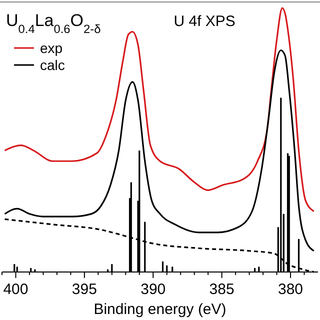 The image size is (320, 320). I want to click on legend-label: calc, so click(52, 65).